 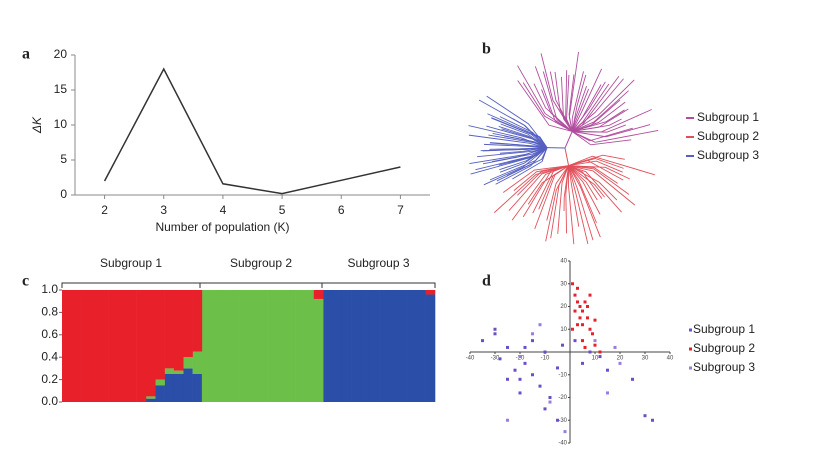 I want to click on y-tick-label: 15, so click(x=61, y=89).